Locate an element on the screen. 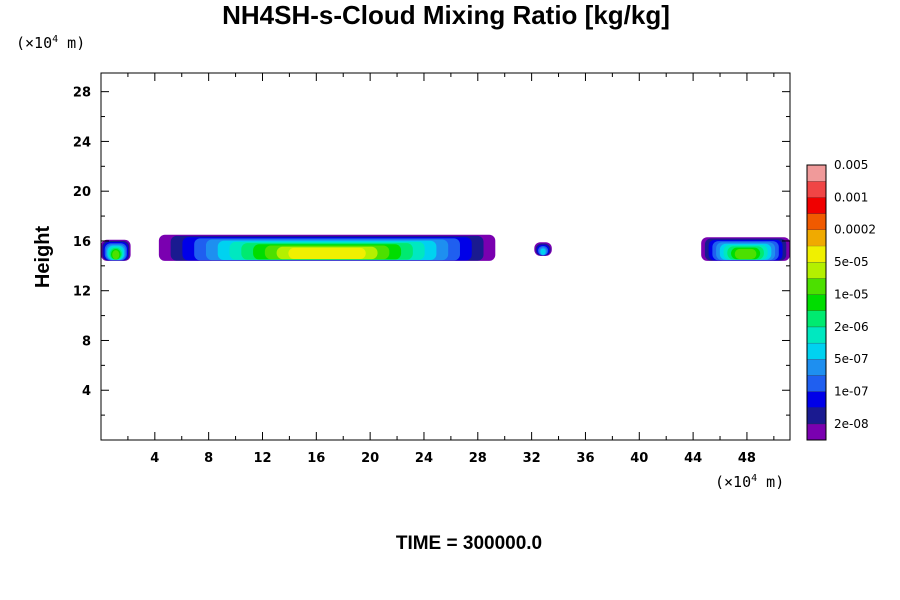 The image size is (900, 600). y-tick-label: 8 is located at coordinates (86, 341).